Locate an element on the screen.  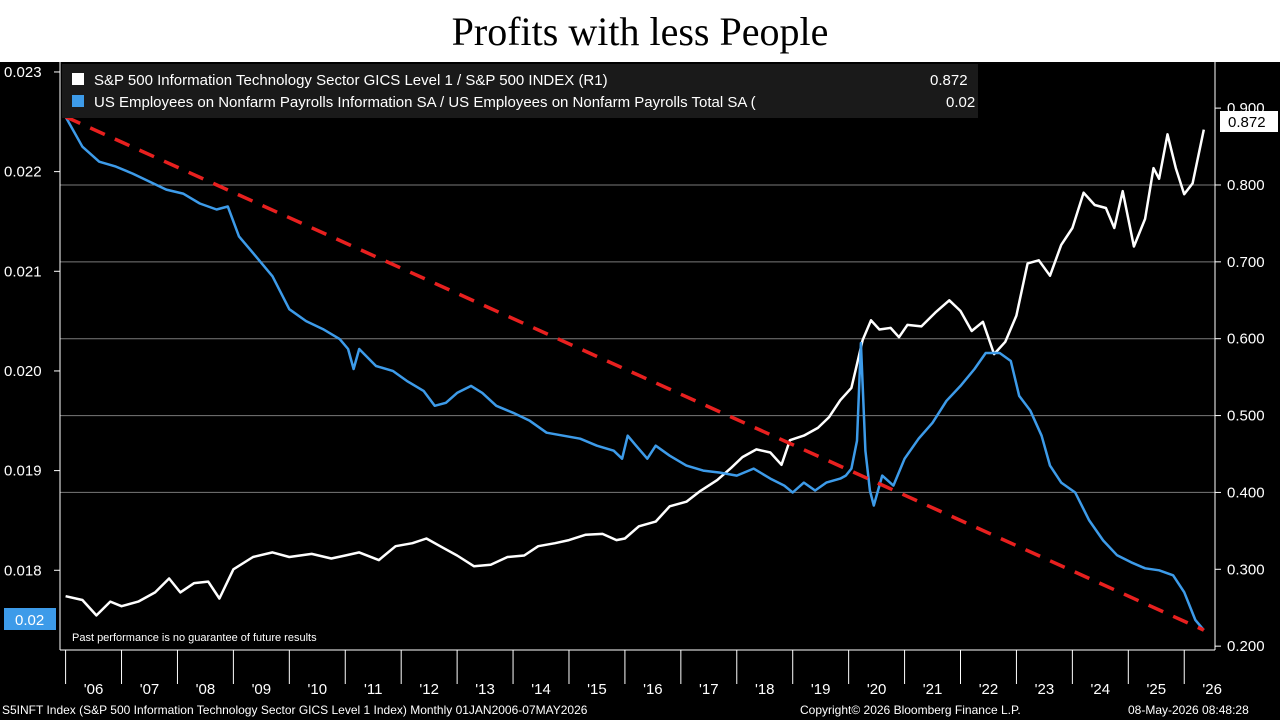
x-tick-label: '16 is located at coordinates (653, 689).